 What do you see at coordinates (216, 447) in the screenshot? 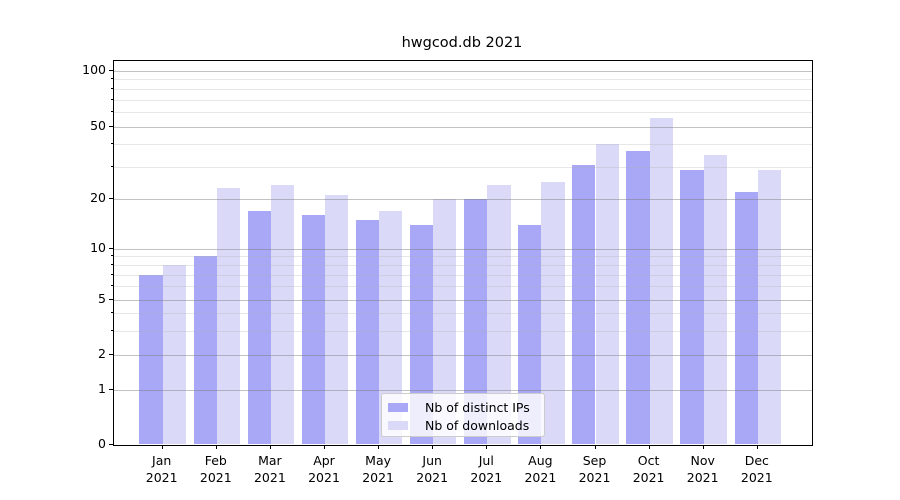
I see `xtick-mark-feb` at bounding box center [216, 447].